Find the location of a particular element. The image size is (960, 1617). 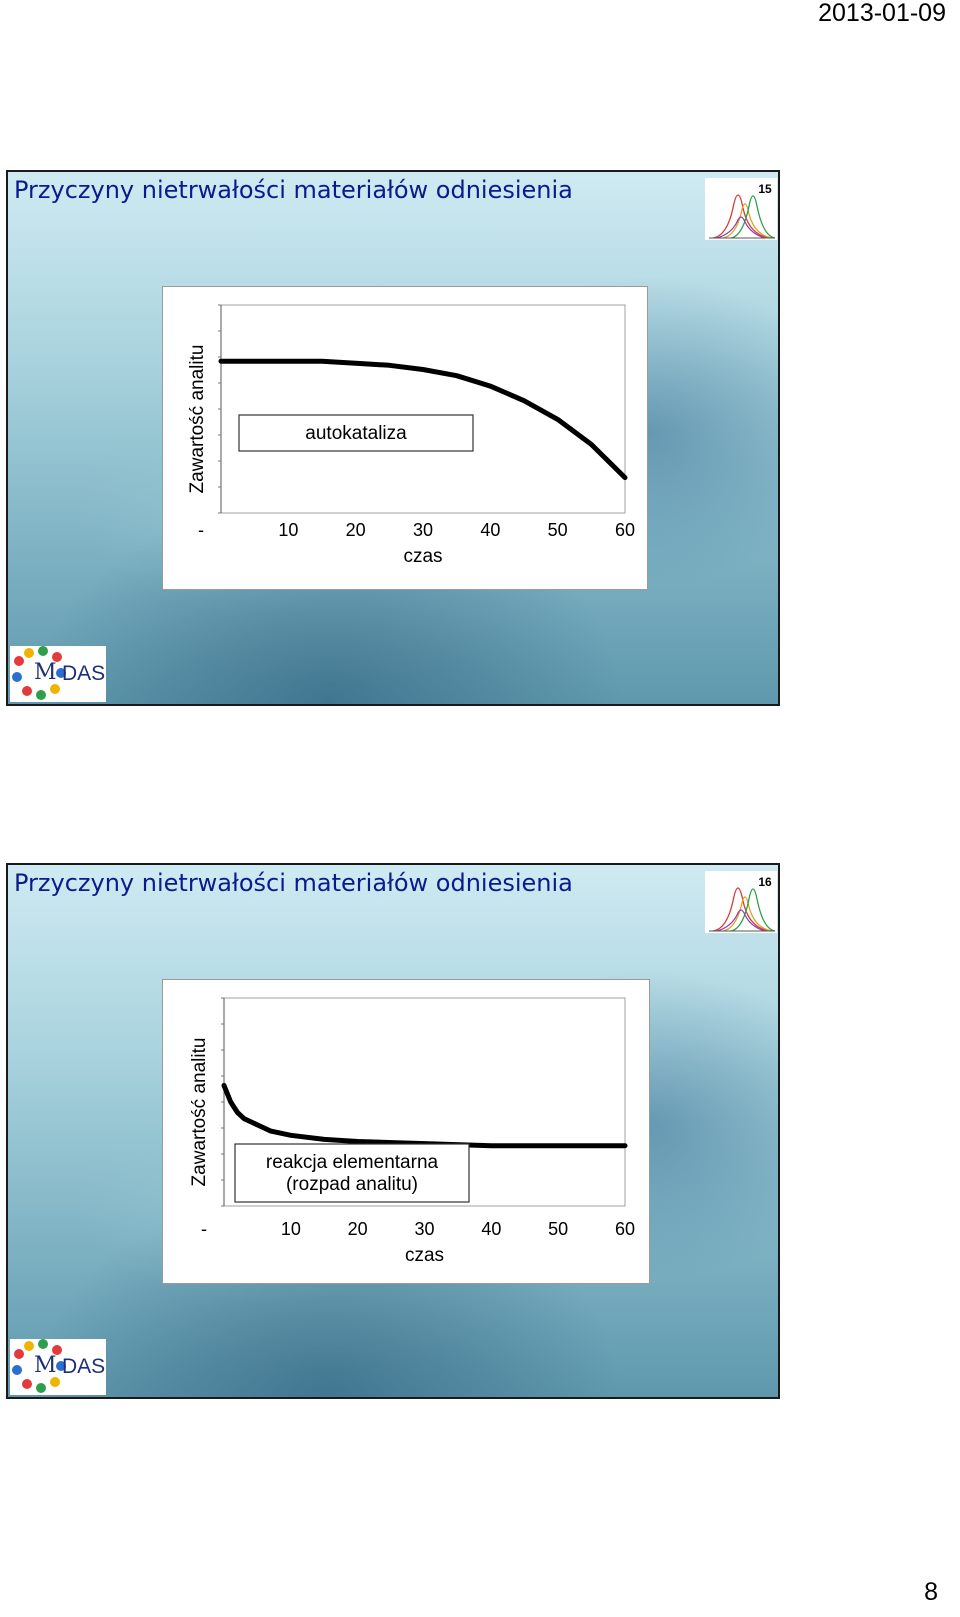

page-number: 8 is located at coordinates (931, 1592).